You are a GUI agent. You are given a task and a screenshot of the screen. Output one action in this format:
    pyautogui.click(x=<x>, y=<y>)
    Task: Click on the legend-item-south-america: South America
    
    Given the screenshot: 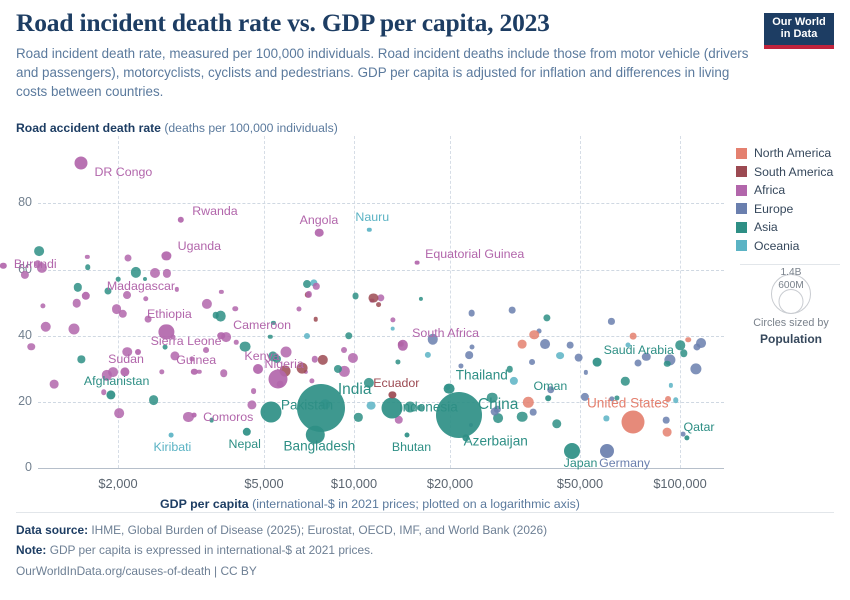 What is the action you would take?
    pyautogui.click(x=792, y=172)
    